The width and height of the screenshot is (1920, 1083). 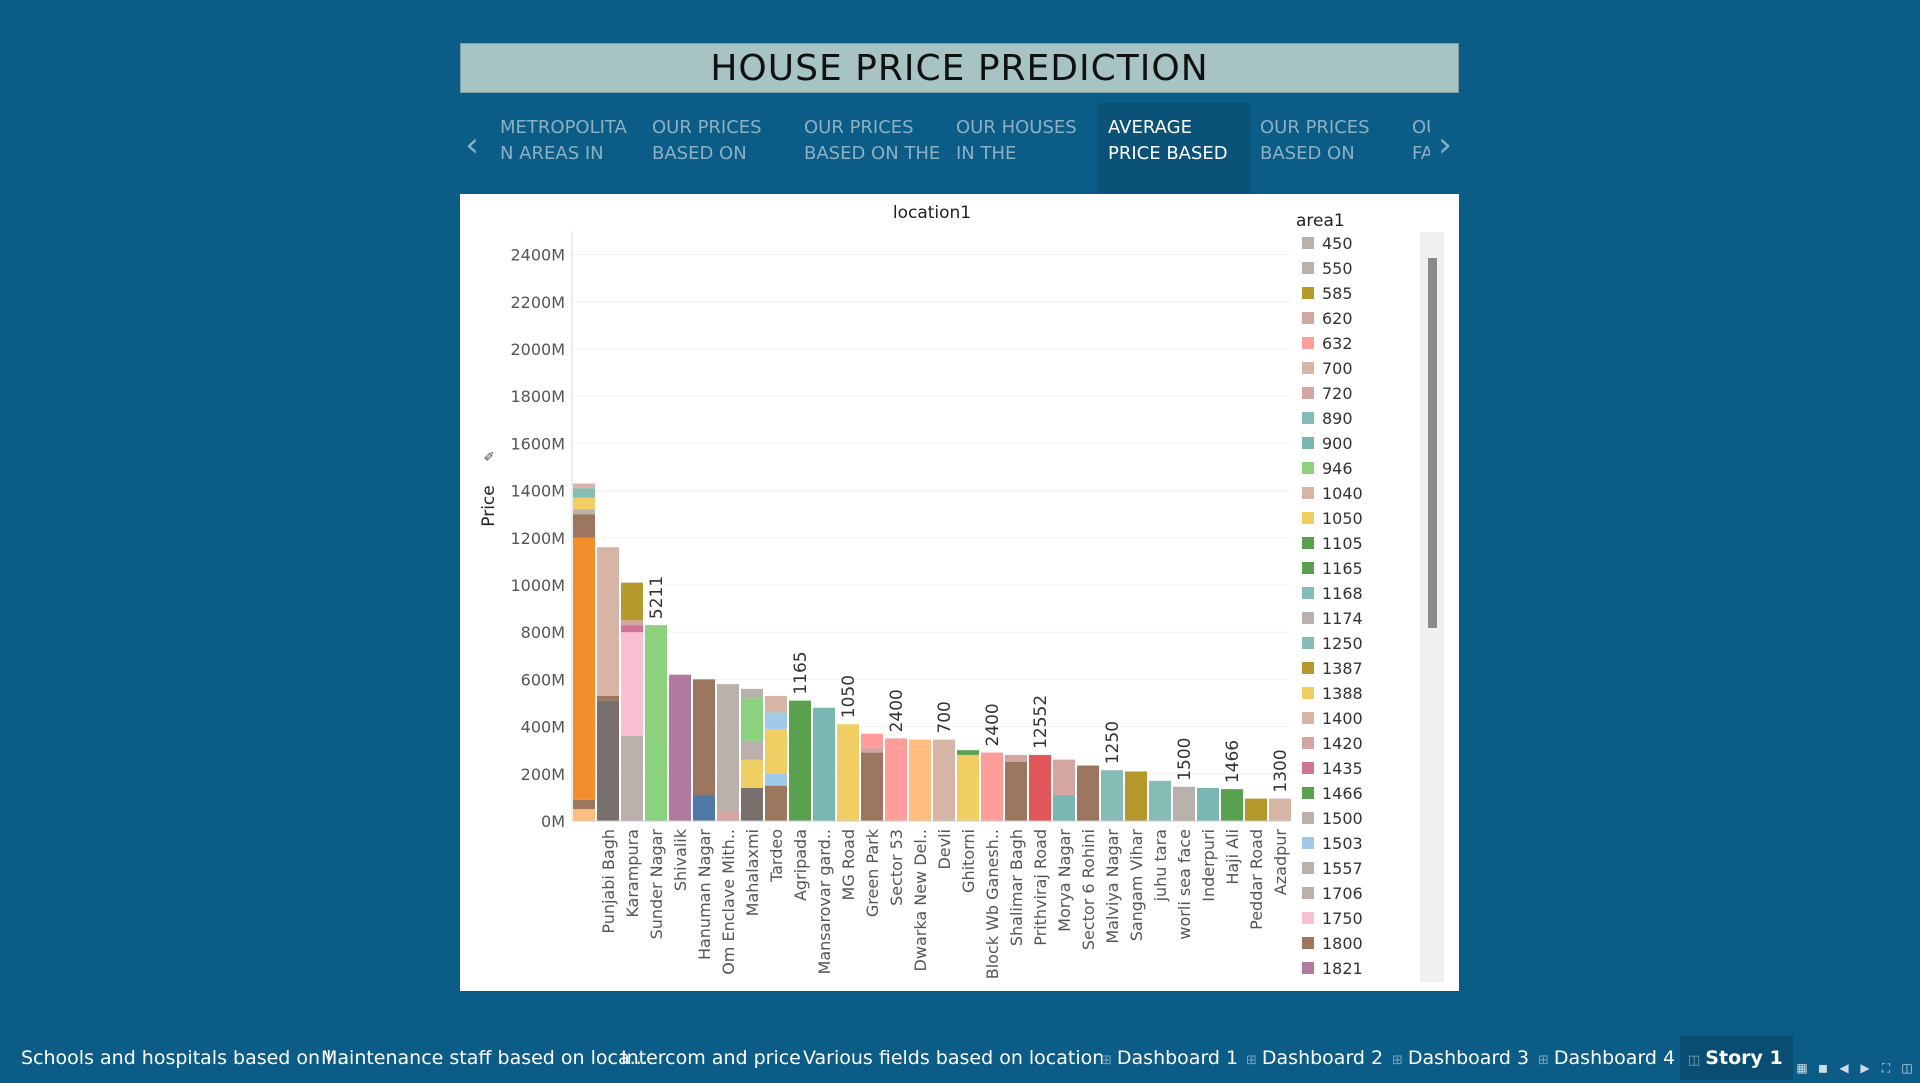 I want to click on legend-item-label: 1821, so click(x=1342, y=968).